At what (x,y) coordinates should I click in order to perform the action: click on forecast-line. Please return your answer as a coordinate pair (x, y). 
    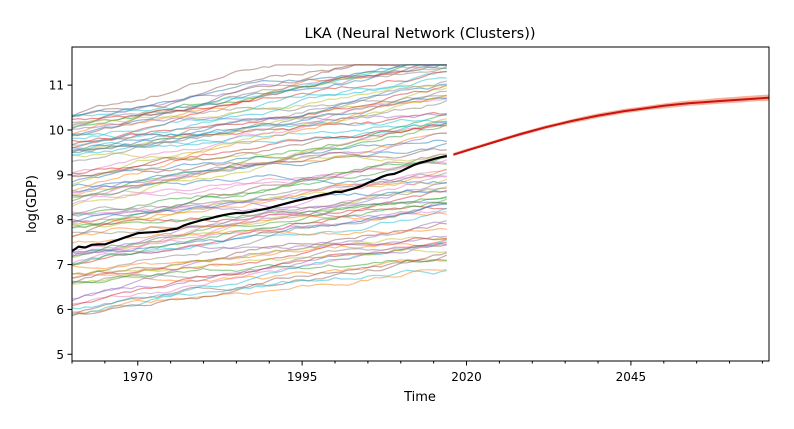
    Looking at the image, I should click on (611, 126).